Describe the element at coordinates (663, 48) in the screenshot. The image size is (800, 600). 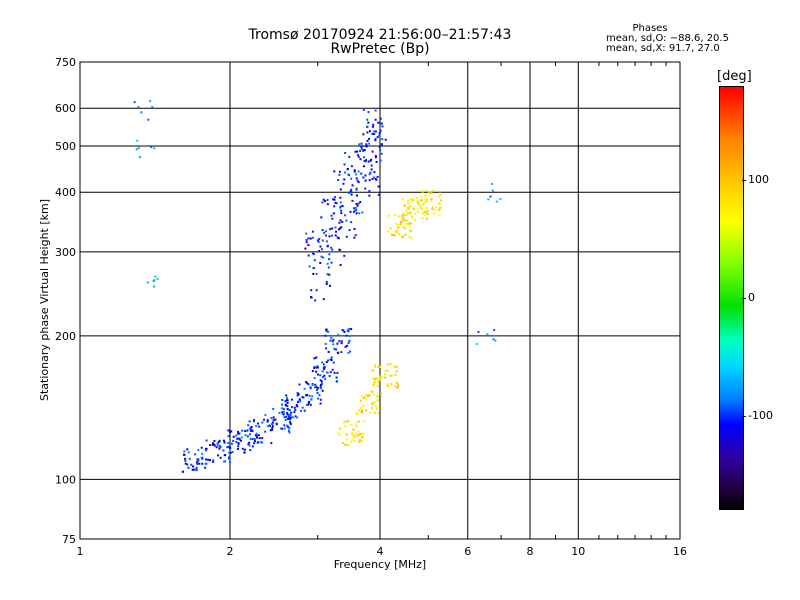
I see `phase-x-stats: mean, sd,X: 91.7, 27.0` at that location.